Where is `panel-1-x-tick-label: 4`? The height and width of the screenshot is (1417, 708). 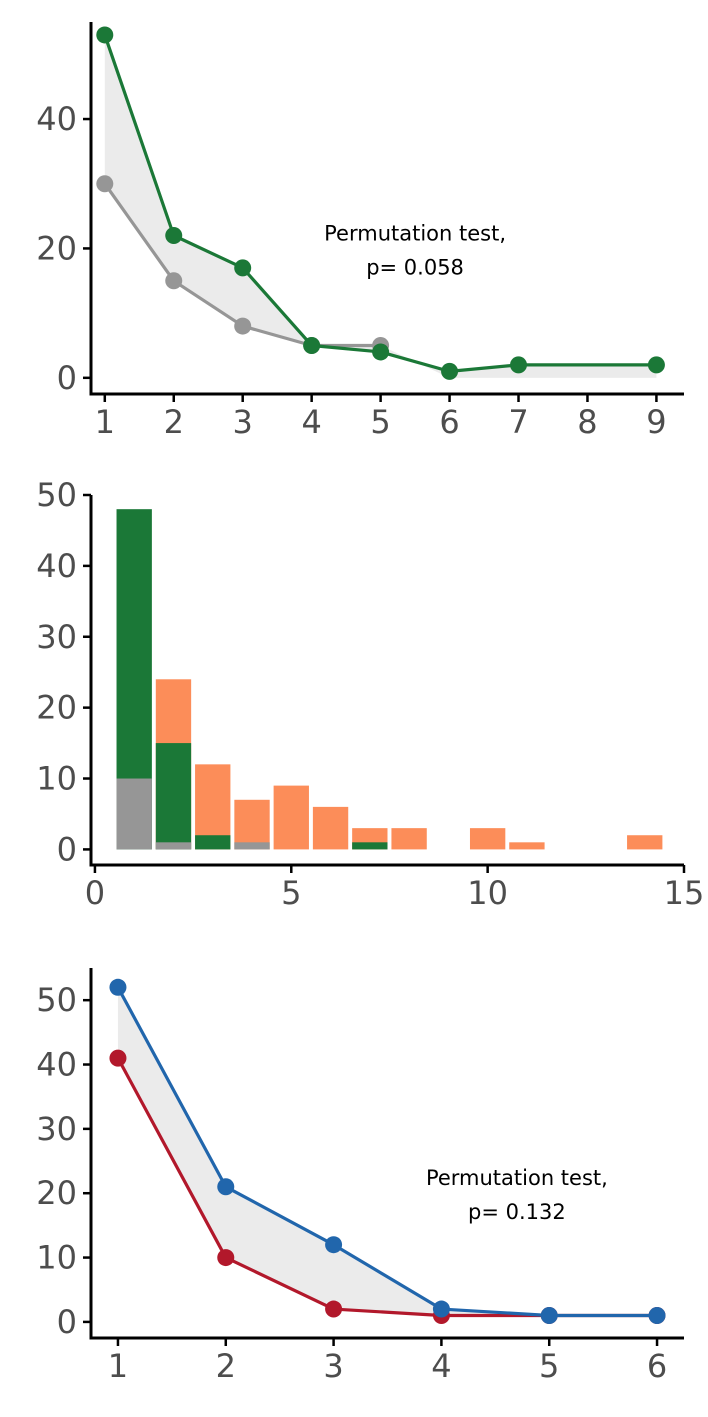
panel-1-x-tick-label: 4 is located at coordinates (311, 422).